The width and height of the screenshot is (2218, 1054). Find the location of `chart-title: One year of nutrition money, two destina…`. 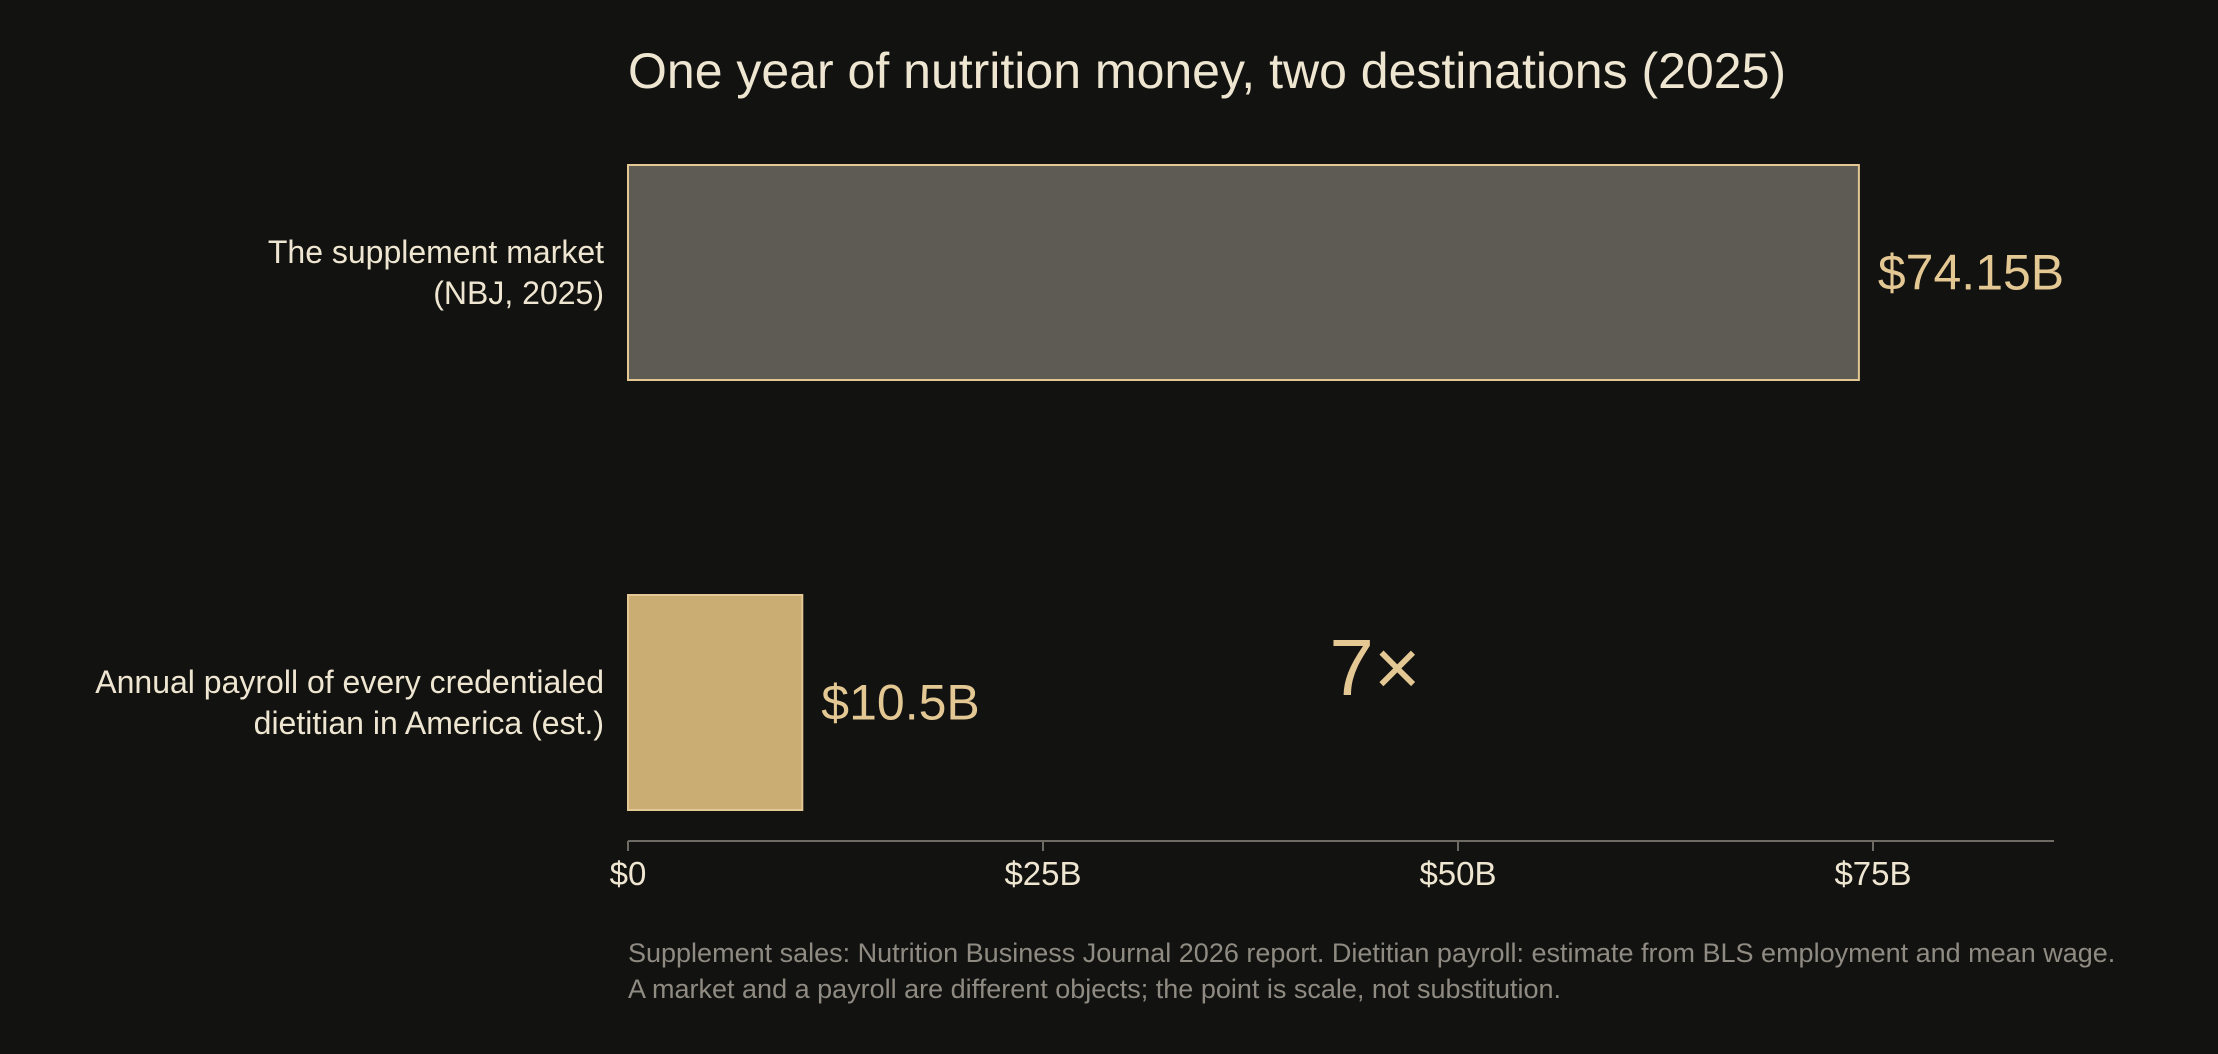

chart-title: One year of nutrition money, two destina… is located at coordinates (1207, 71).